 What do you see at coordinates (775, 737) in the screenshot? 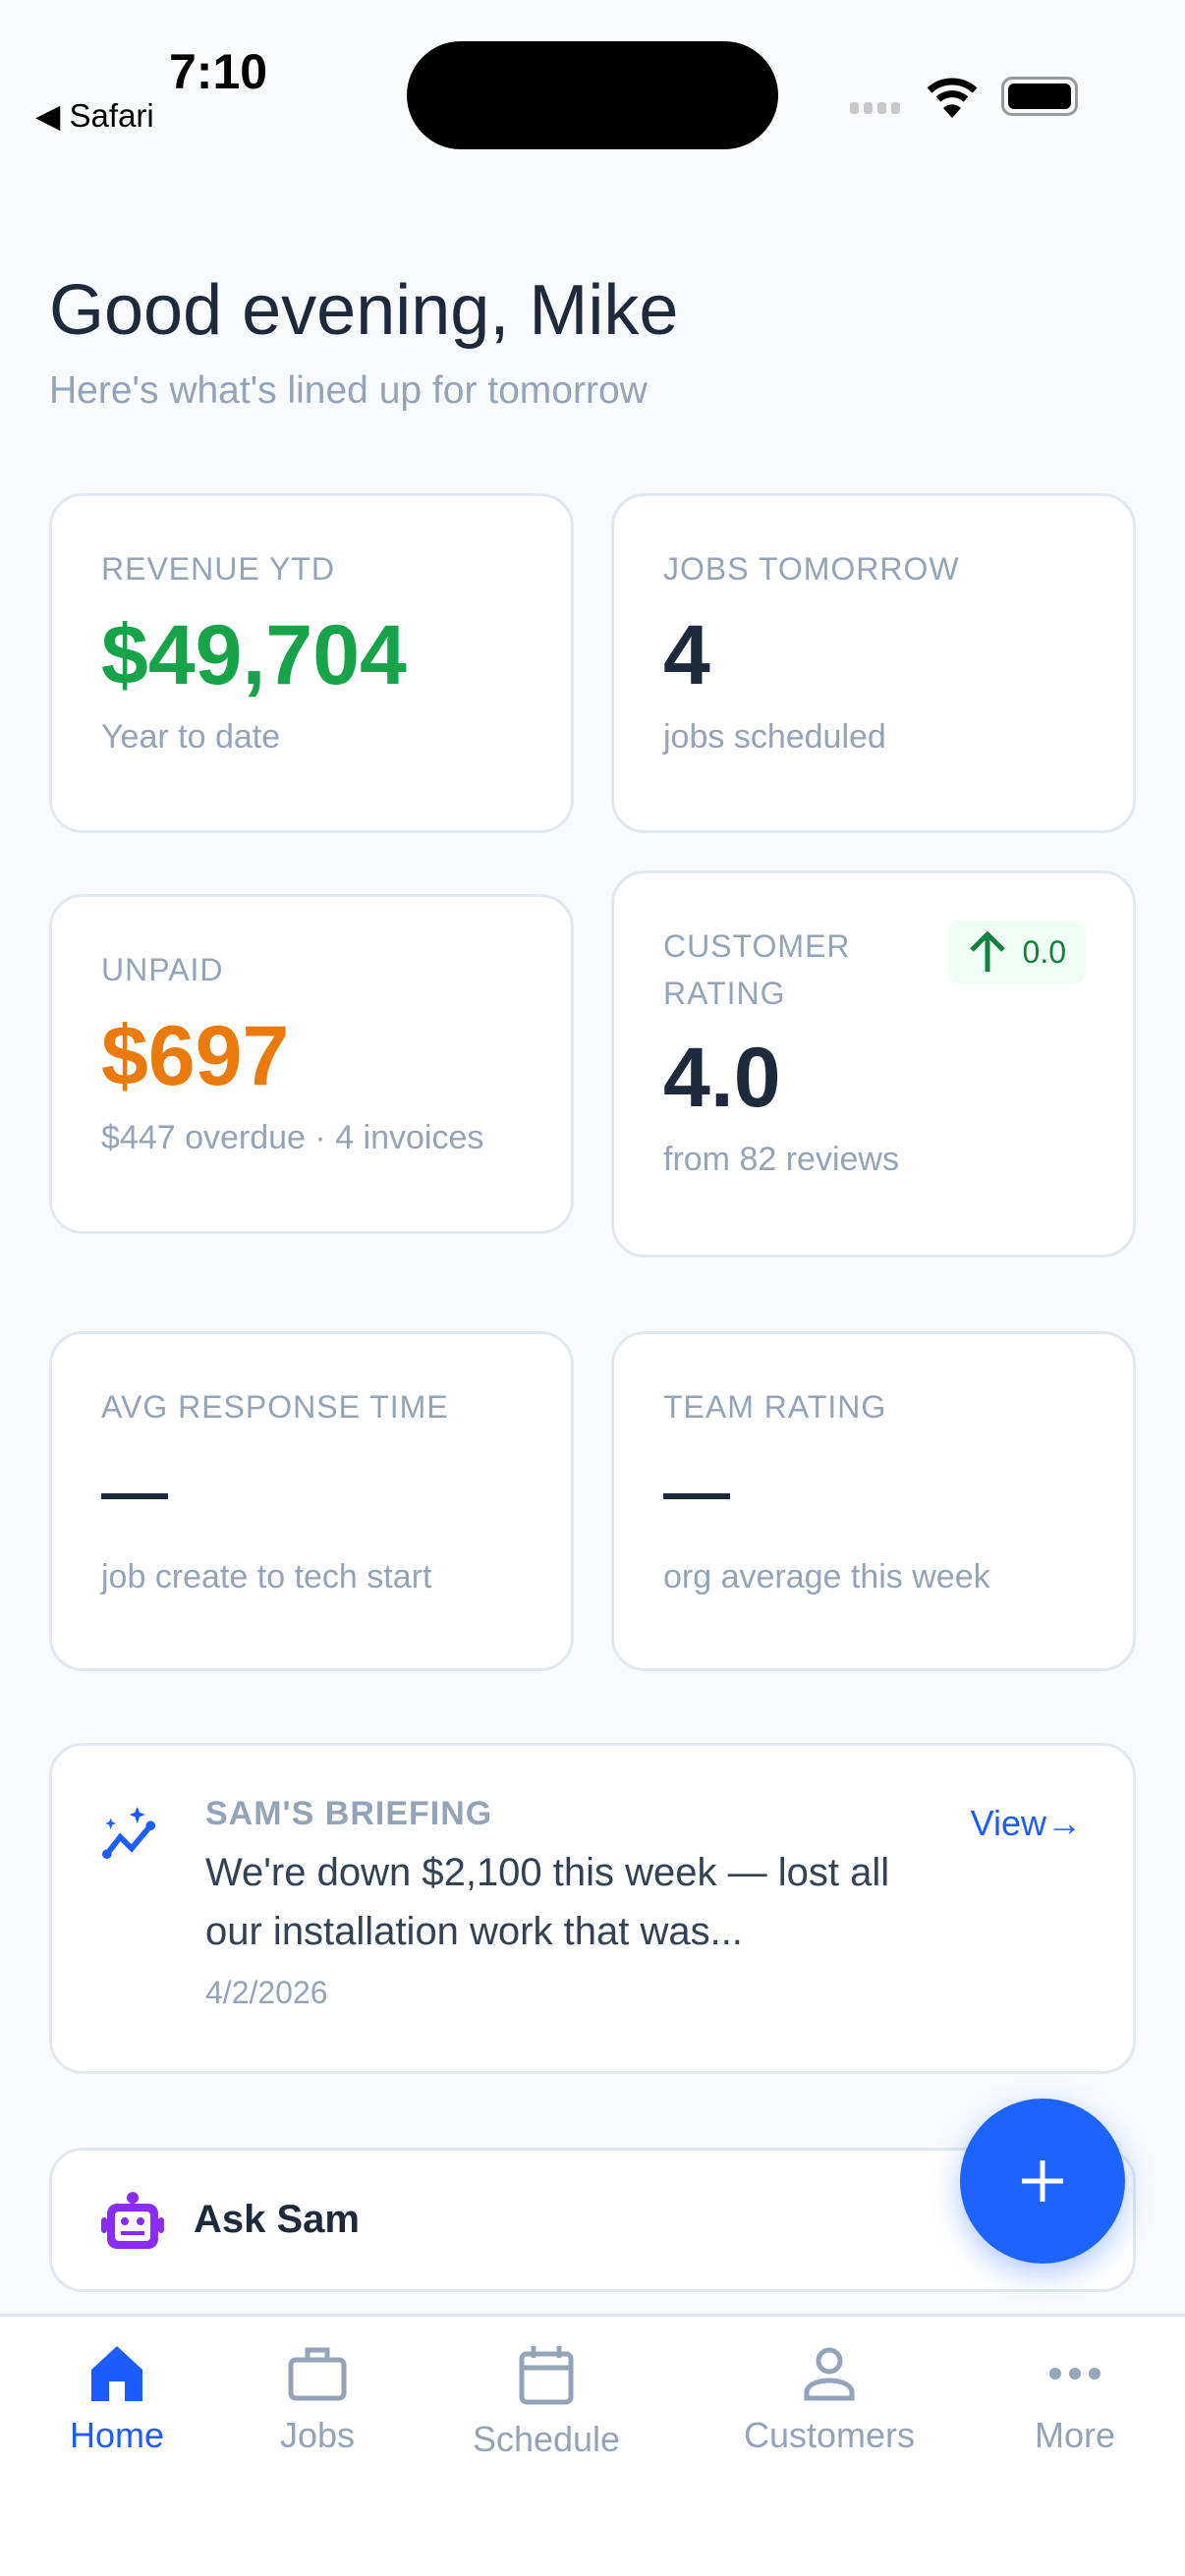
I see `stat-caption: jobs scheduled` at bounding box center [775, 737].